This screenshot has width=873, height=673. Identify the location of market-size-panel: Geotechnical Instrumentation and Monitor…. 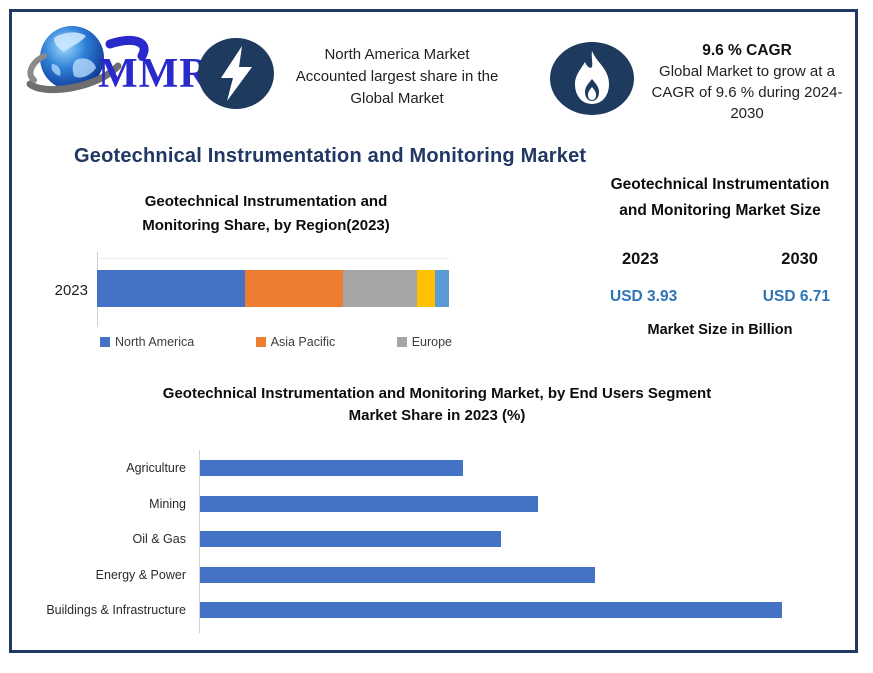
(720, 255).